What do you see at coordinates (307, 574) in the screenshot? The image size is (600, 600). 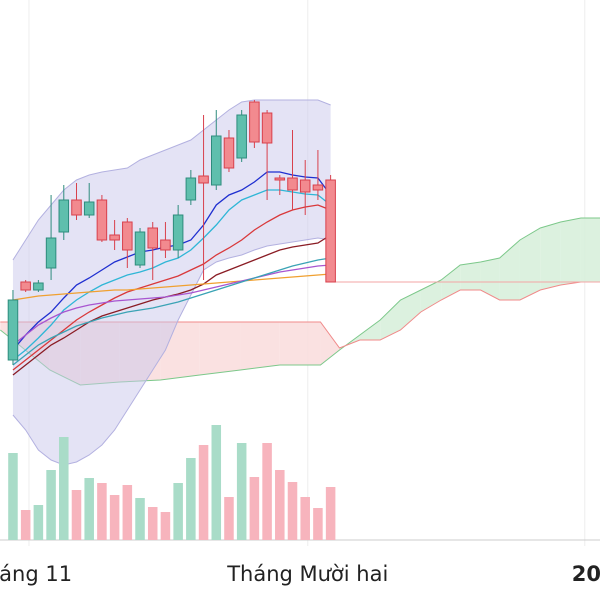 I see `x-tick-label: Tháng Mười hai` at bounding box center [307, 574].